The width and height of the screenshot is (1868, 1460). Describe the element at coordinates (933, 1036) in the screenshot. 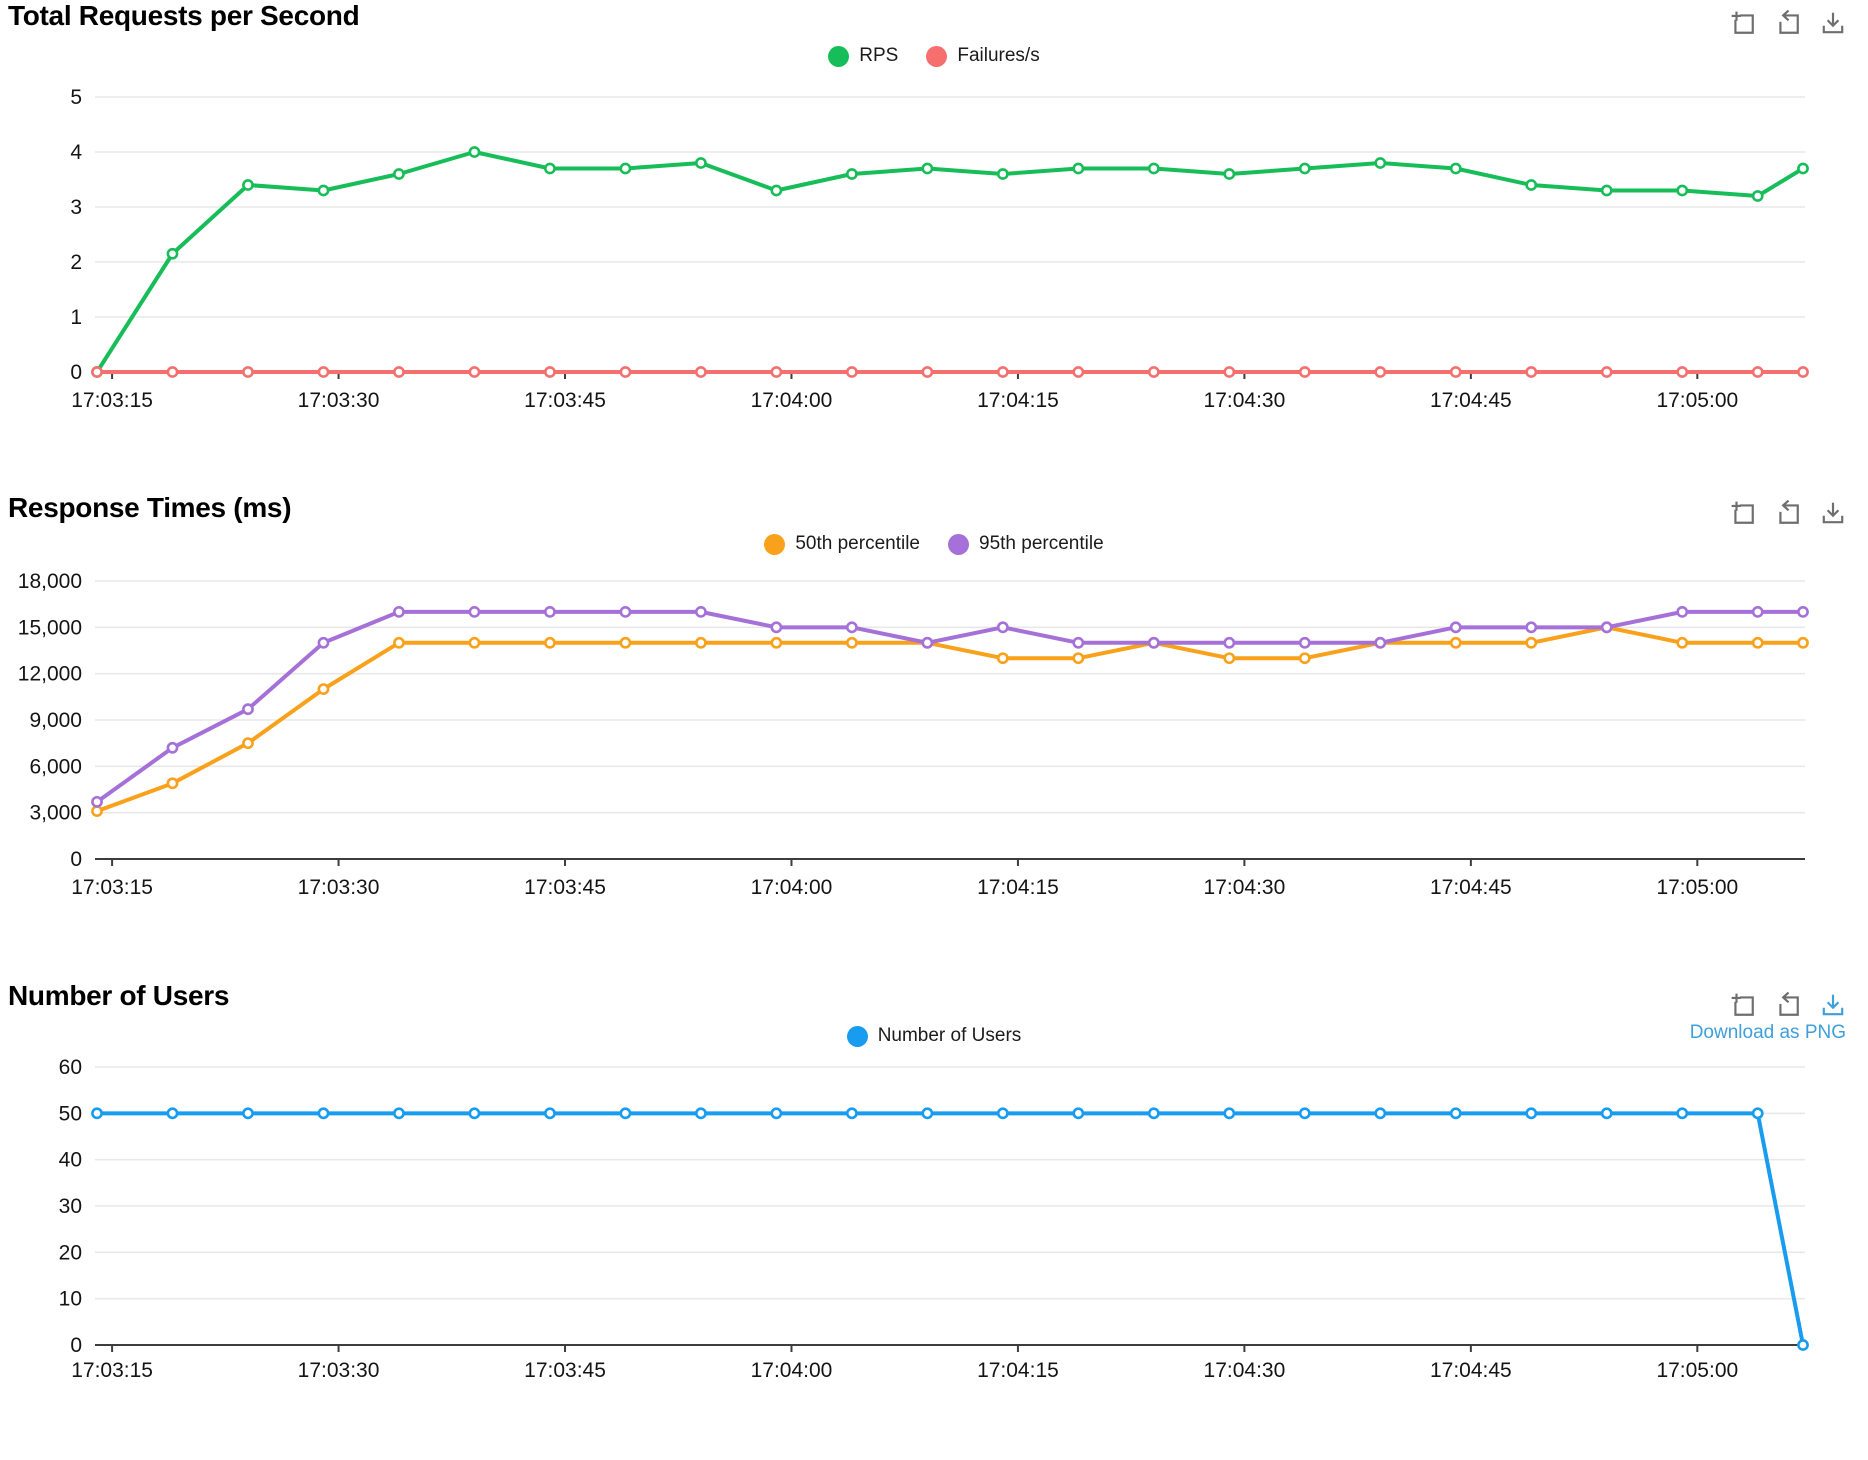

I see `legend-item-number-of-users: Number of Users` at that location.